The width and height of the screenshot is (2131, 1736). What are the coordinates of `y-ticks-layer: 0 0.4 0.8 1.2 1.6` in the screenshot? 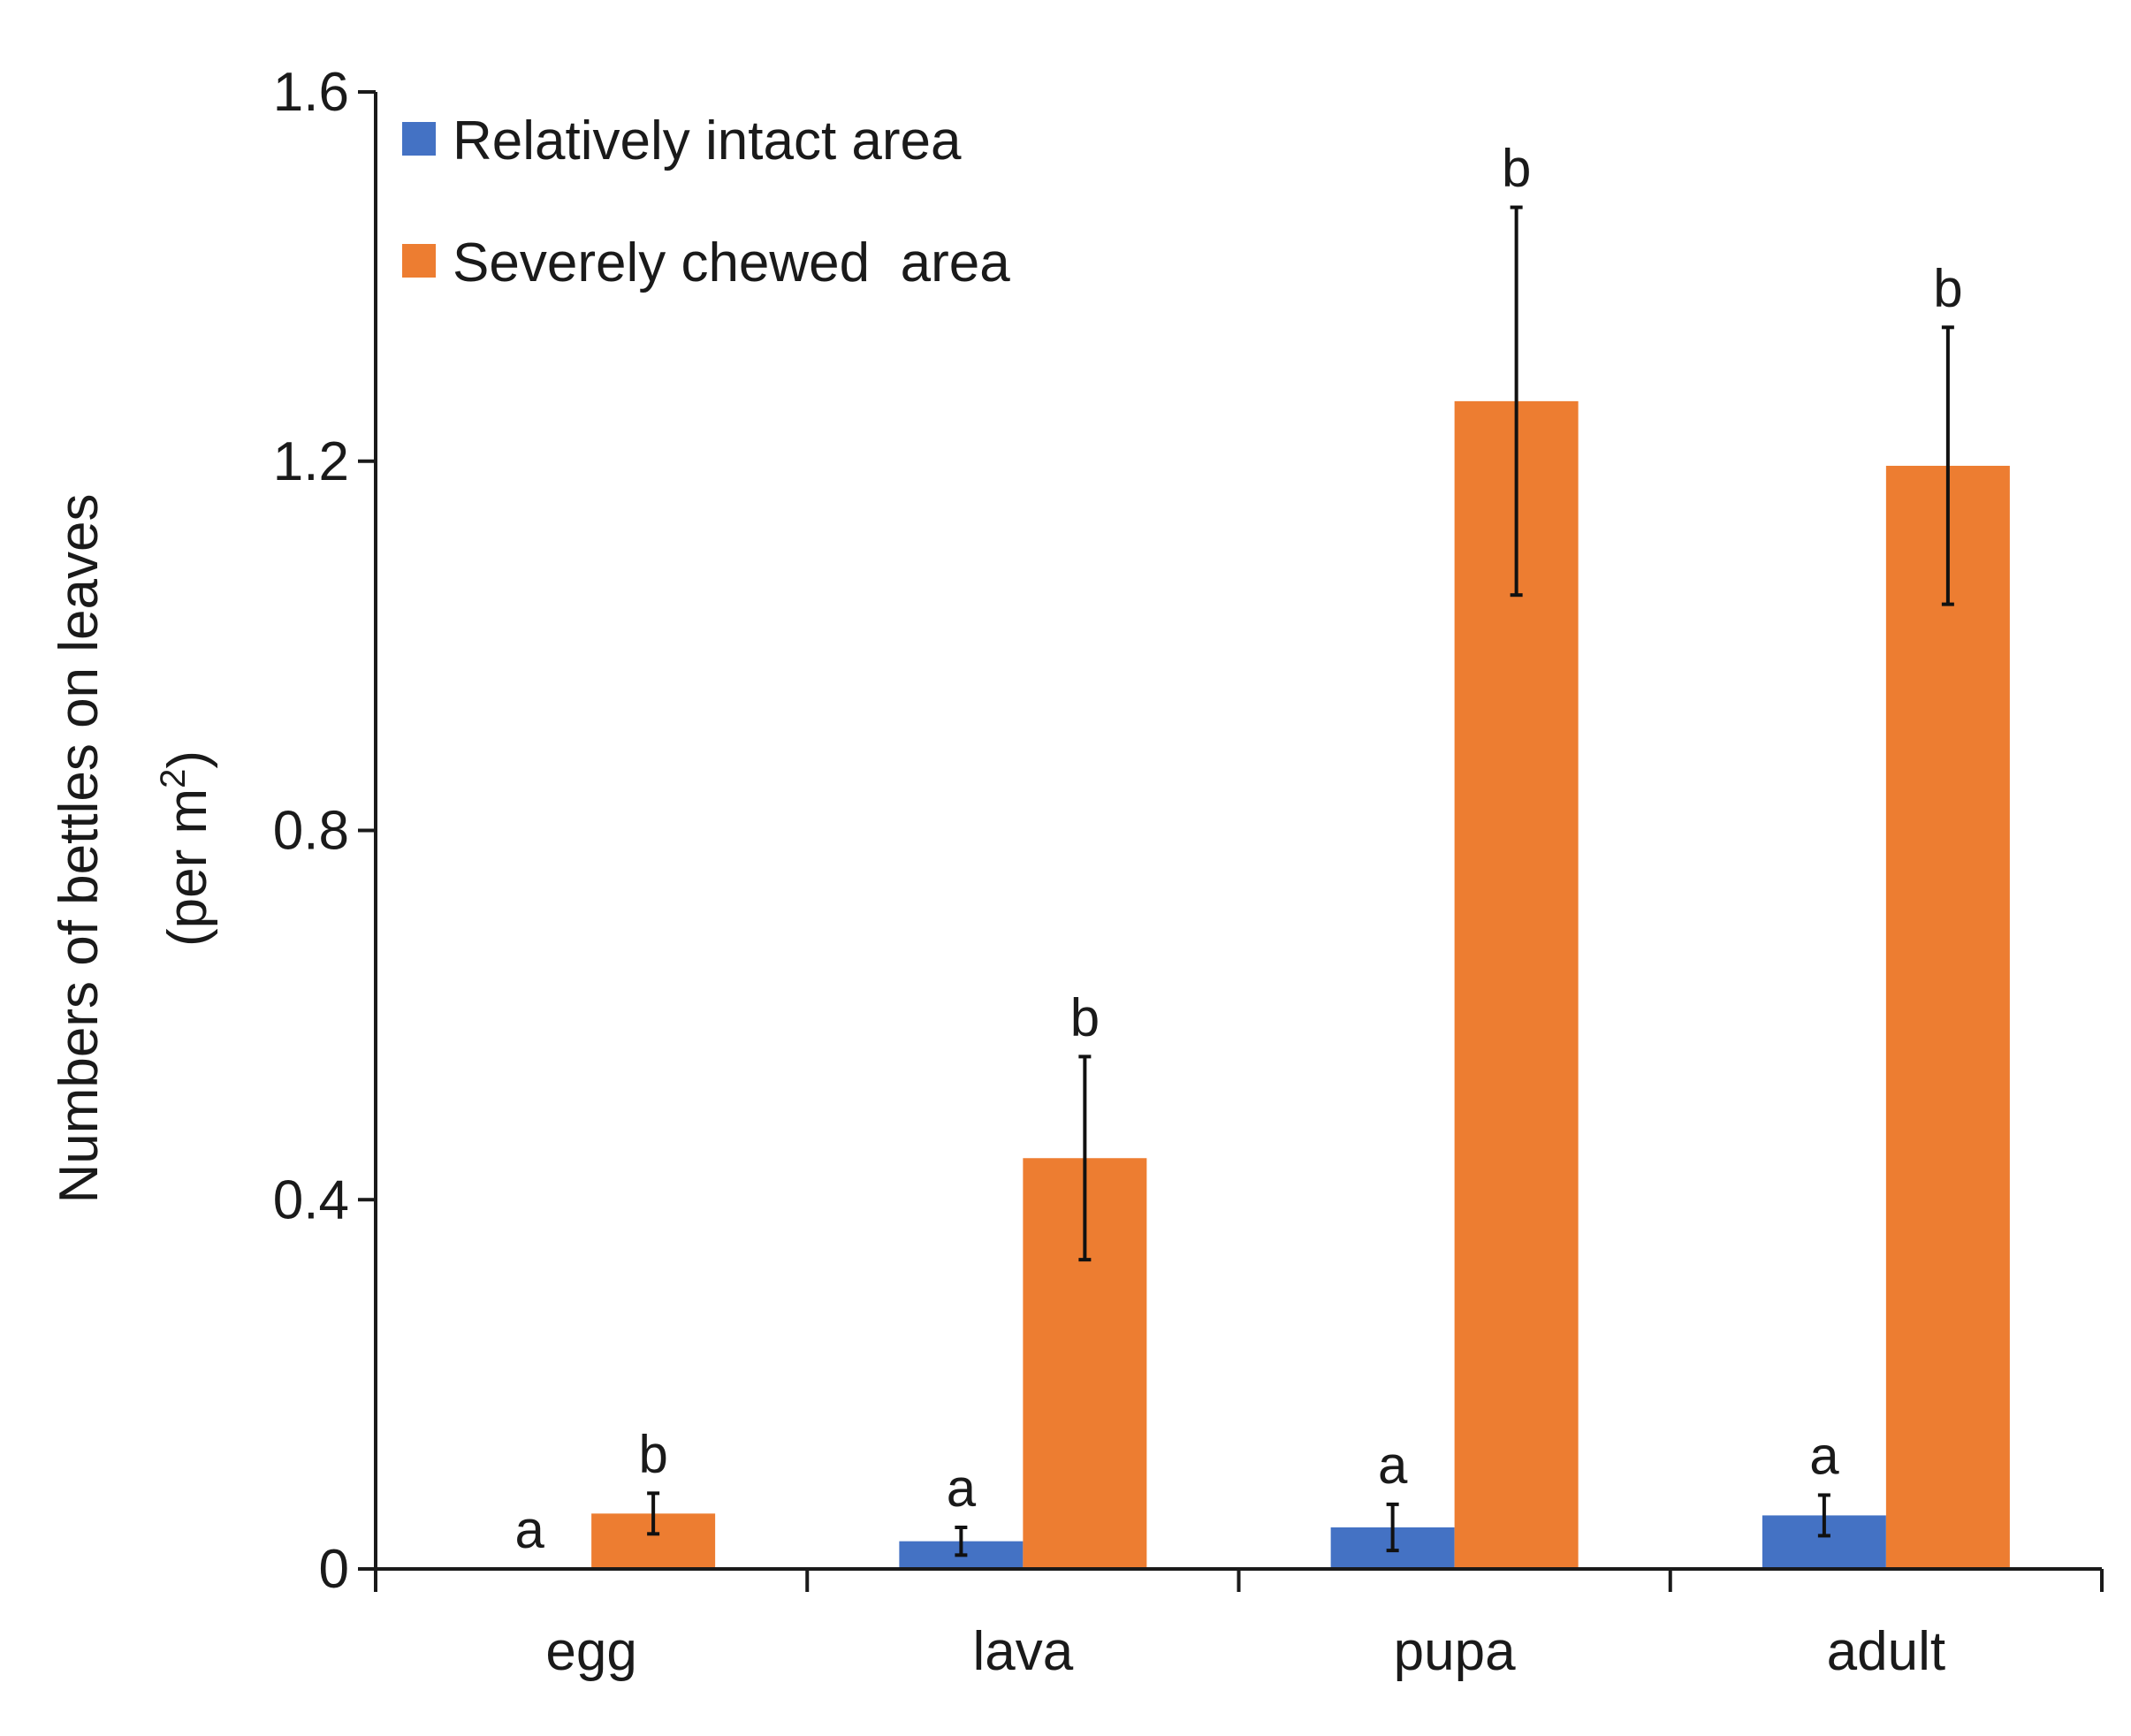 It's located at (325, 831).